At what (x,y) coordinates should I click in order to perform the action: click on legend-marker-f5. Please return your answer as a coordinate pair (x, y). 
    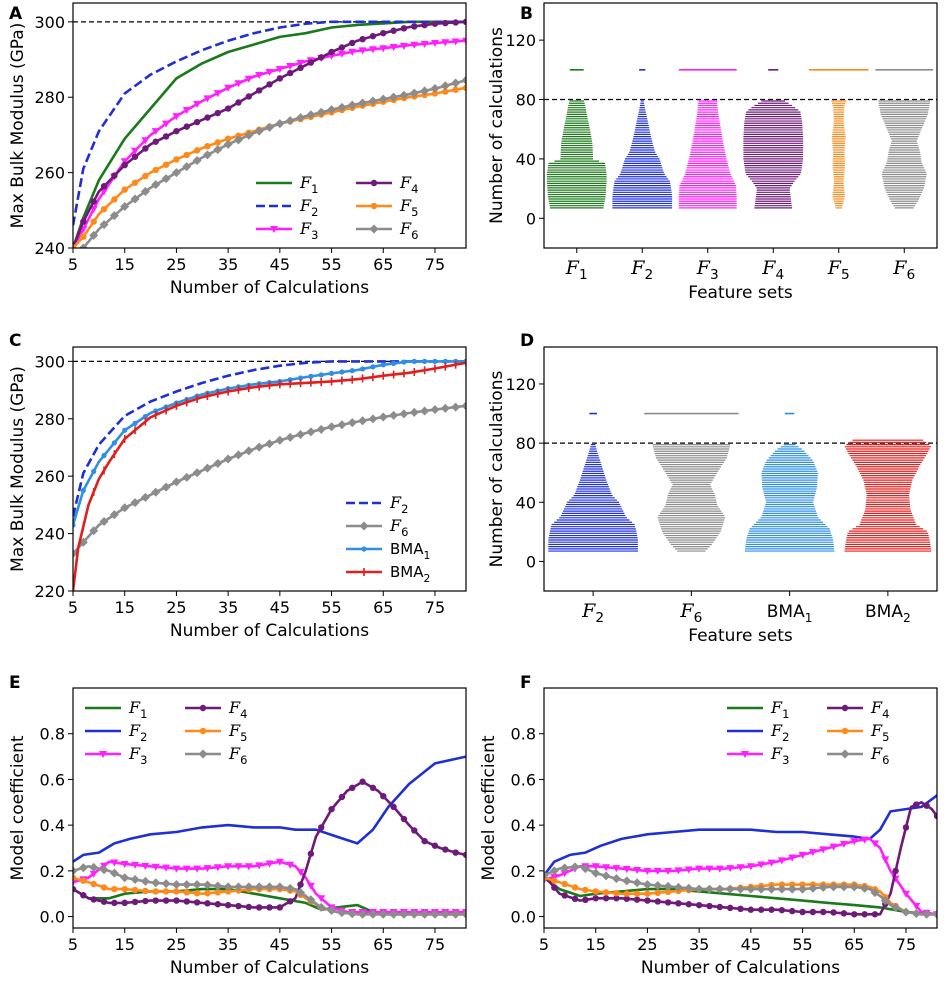
    Looking at the image, I should click on (845, 731).